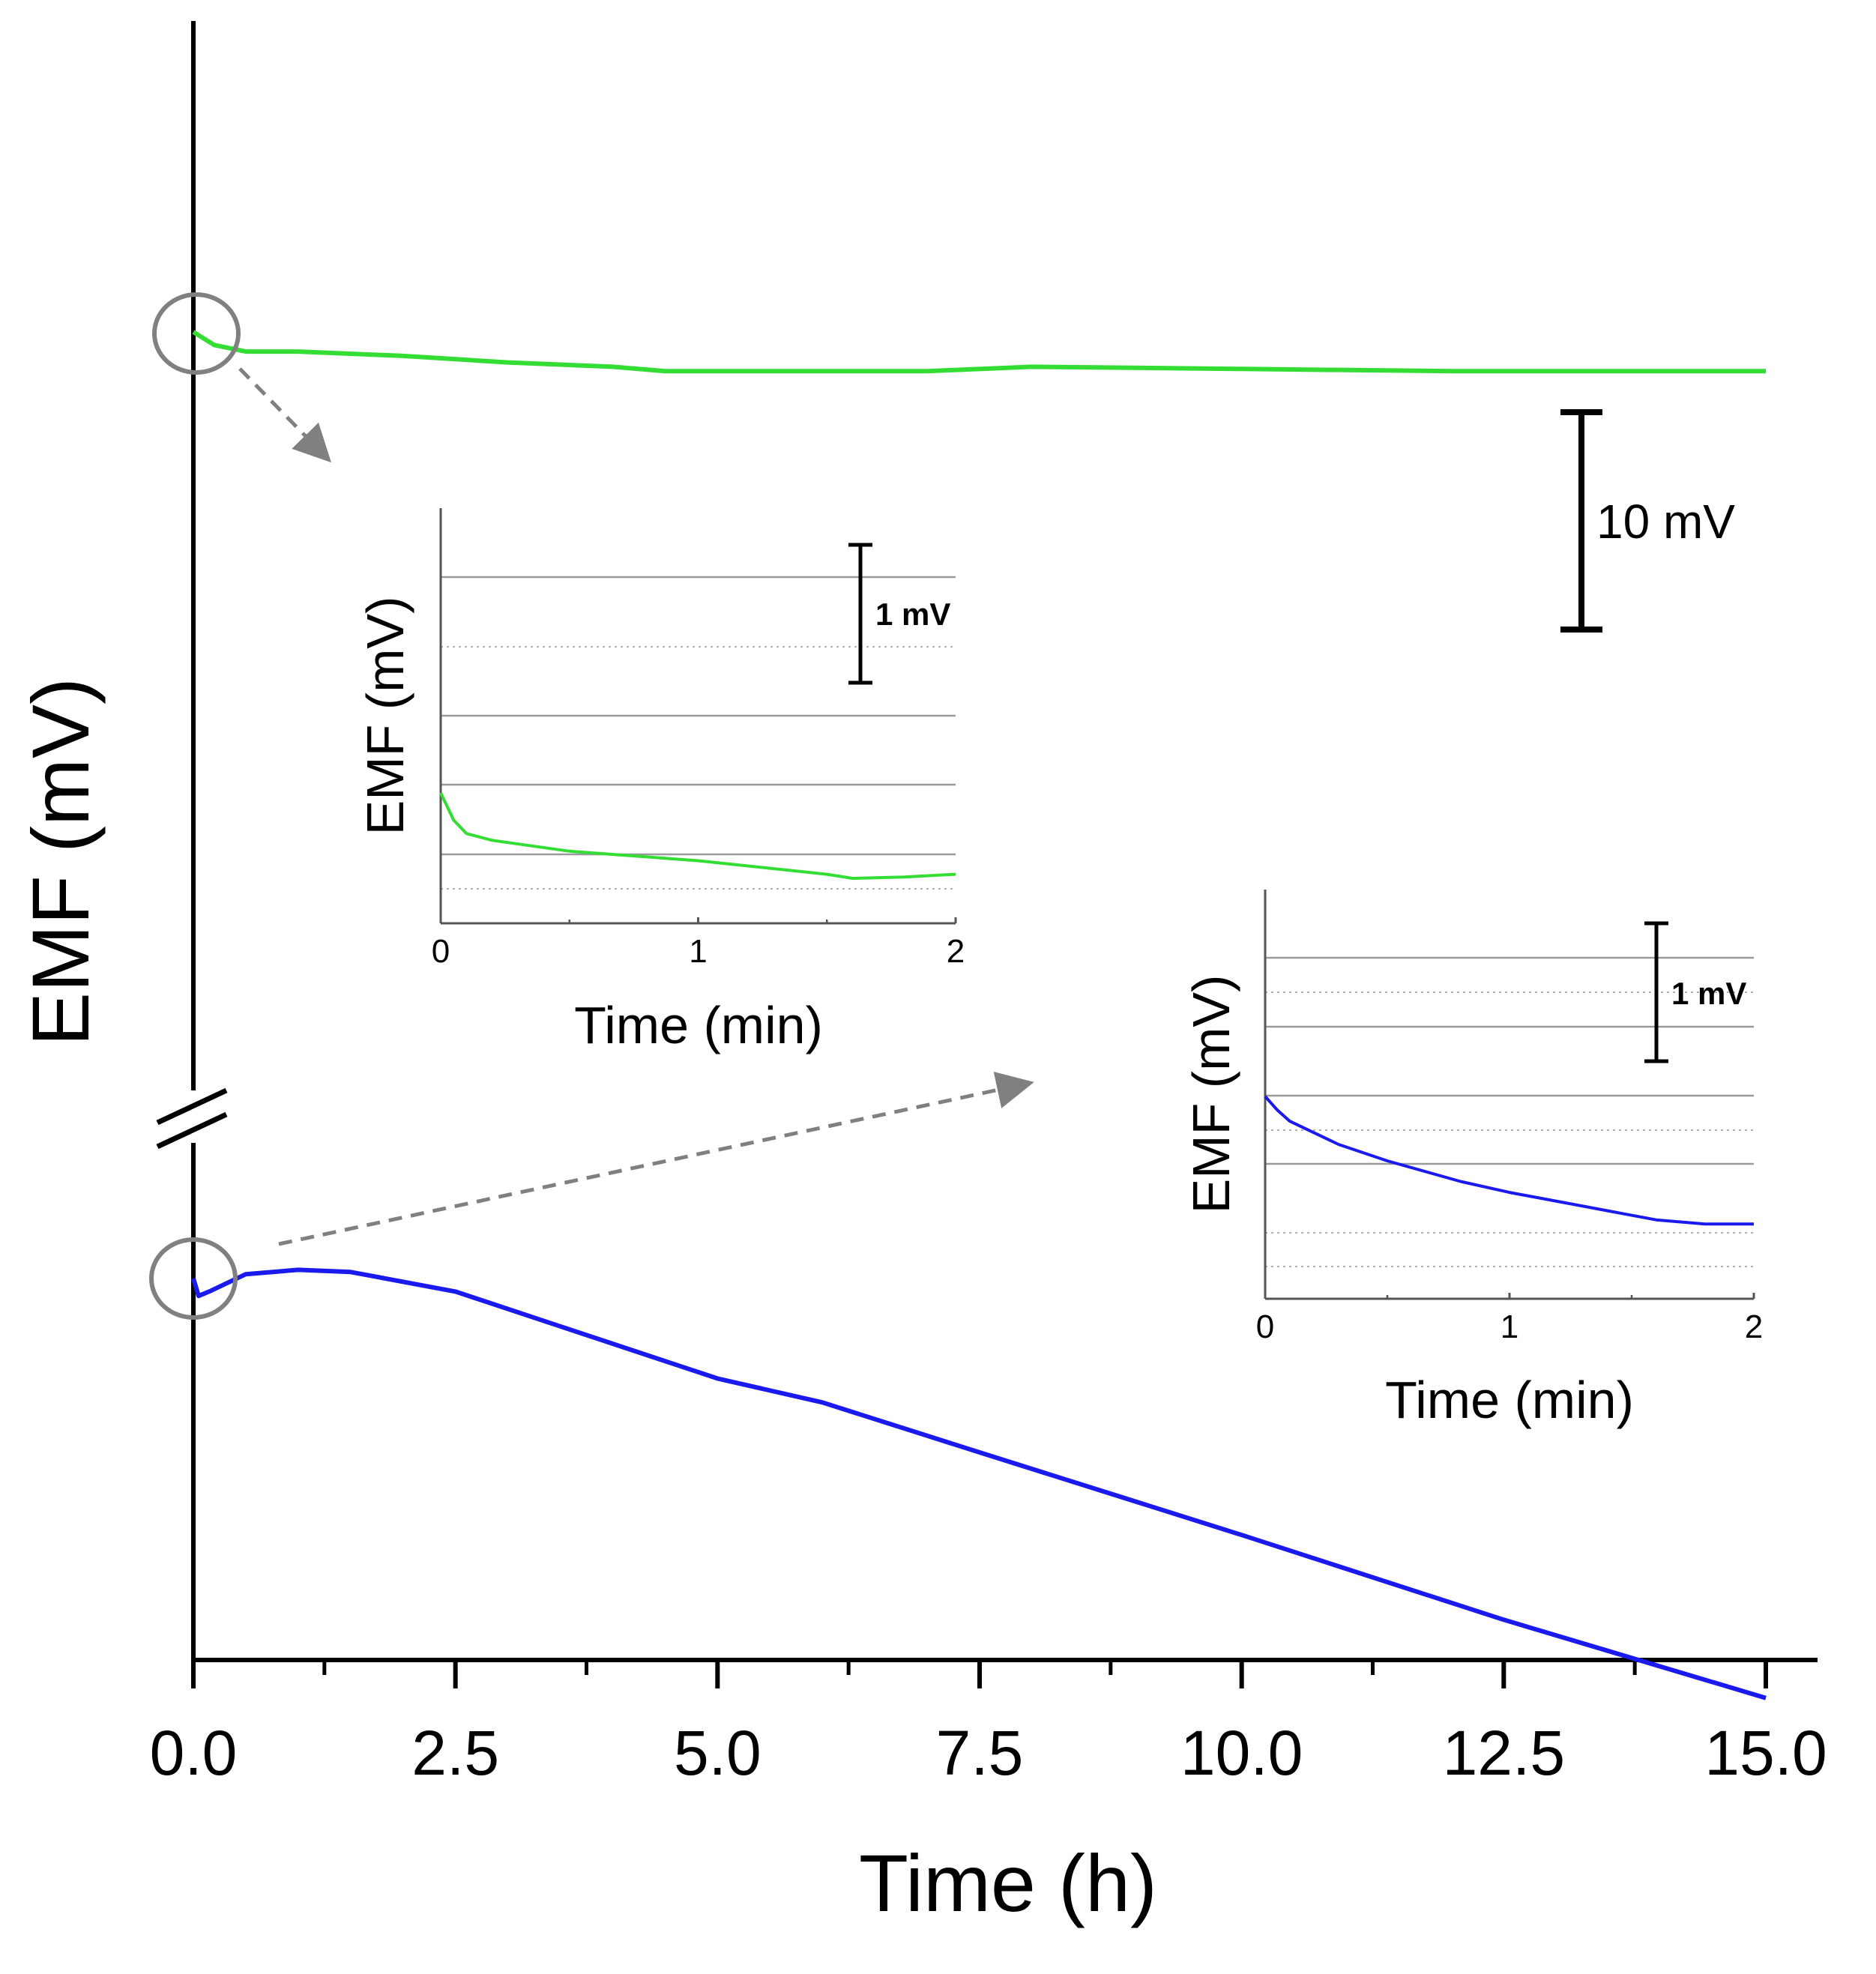 This screenshot has width=1876, height=1974. I want to click on inset-blue: 0 1 2 1 mV Time (min) EMF (mV), so click(1472, 1159).